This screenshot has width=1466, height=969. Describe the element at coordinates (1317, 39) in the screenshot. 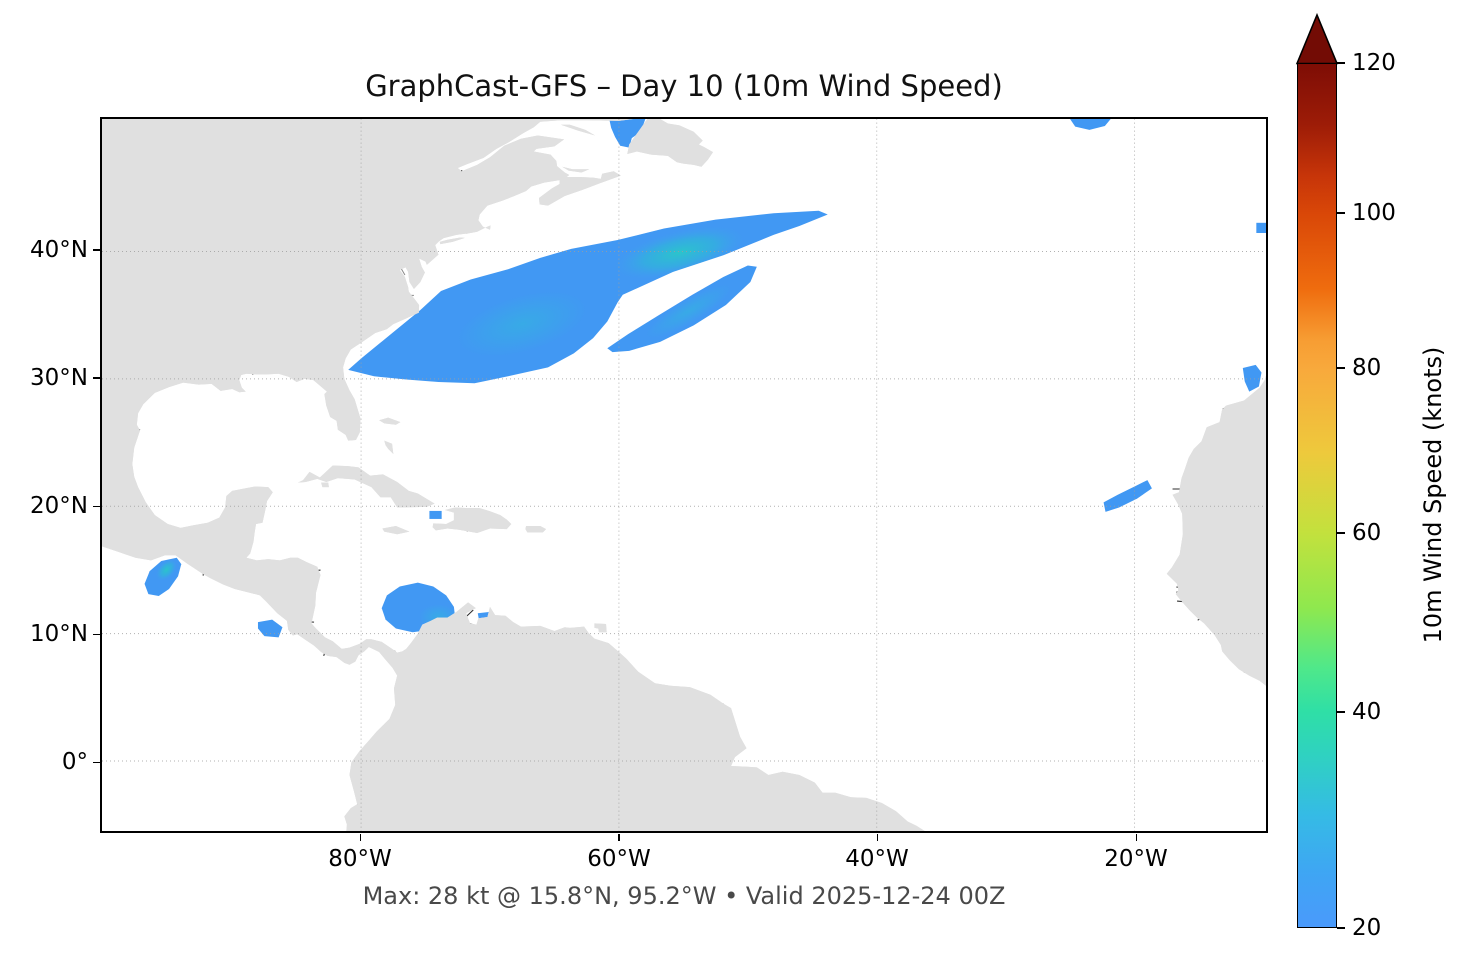

I see `colorbar-extend-arrow` at that location.